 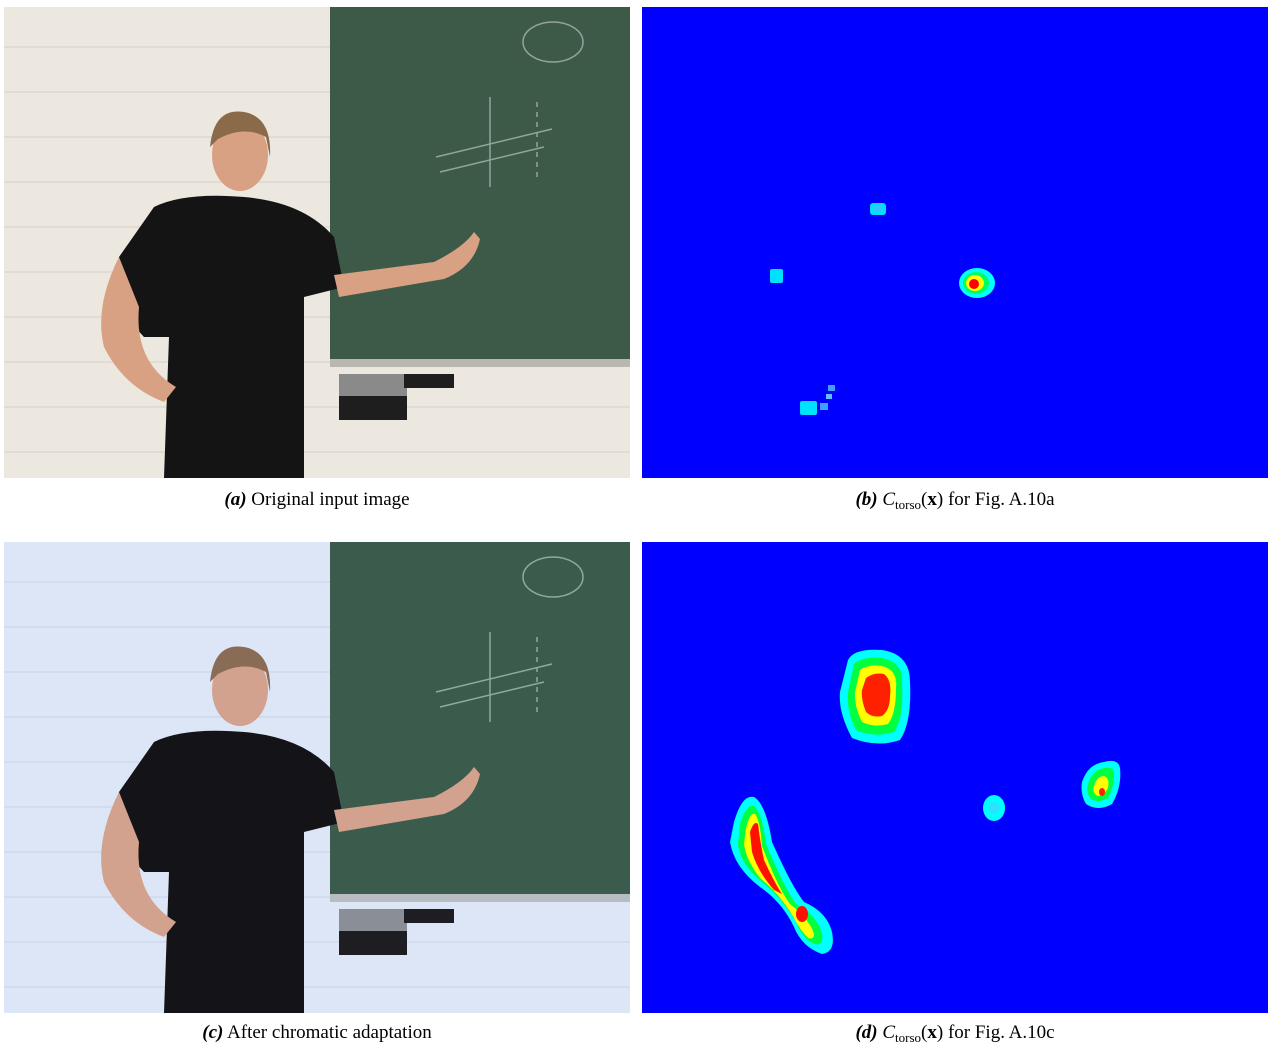 I want to click on caption-label: (a), so click(x=235, y=499).